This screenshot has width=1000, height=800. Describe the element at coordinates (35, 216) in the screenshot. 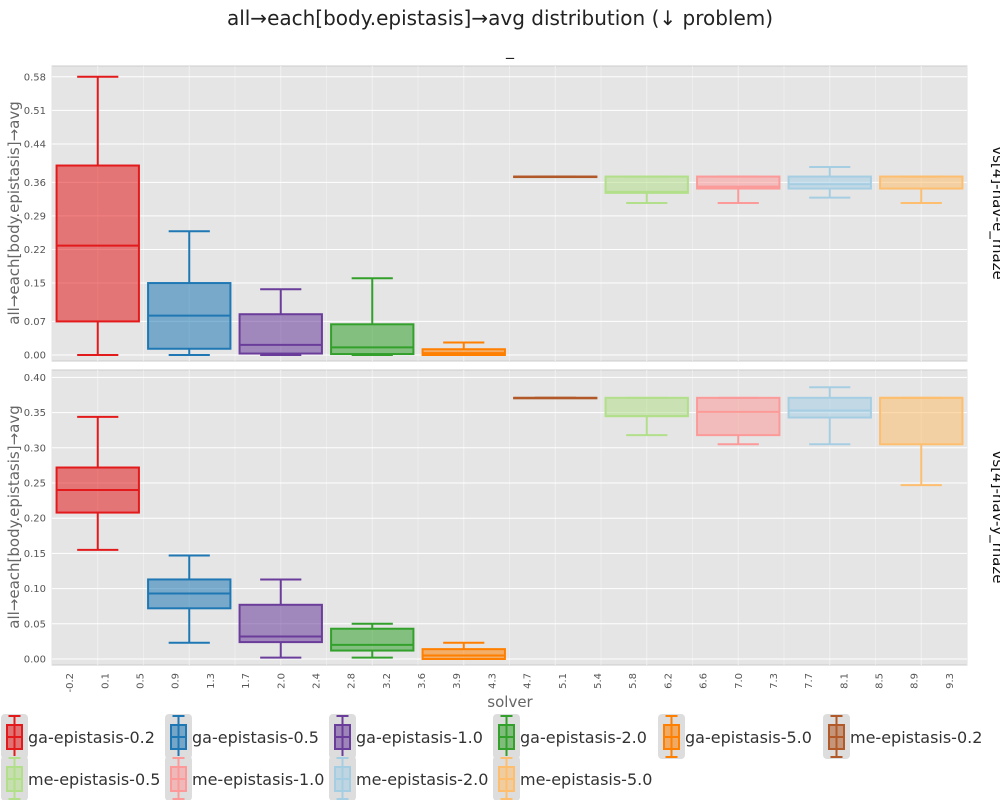

I see `y-tick-label: 0.29` at that location.